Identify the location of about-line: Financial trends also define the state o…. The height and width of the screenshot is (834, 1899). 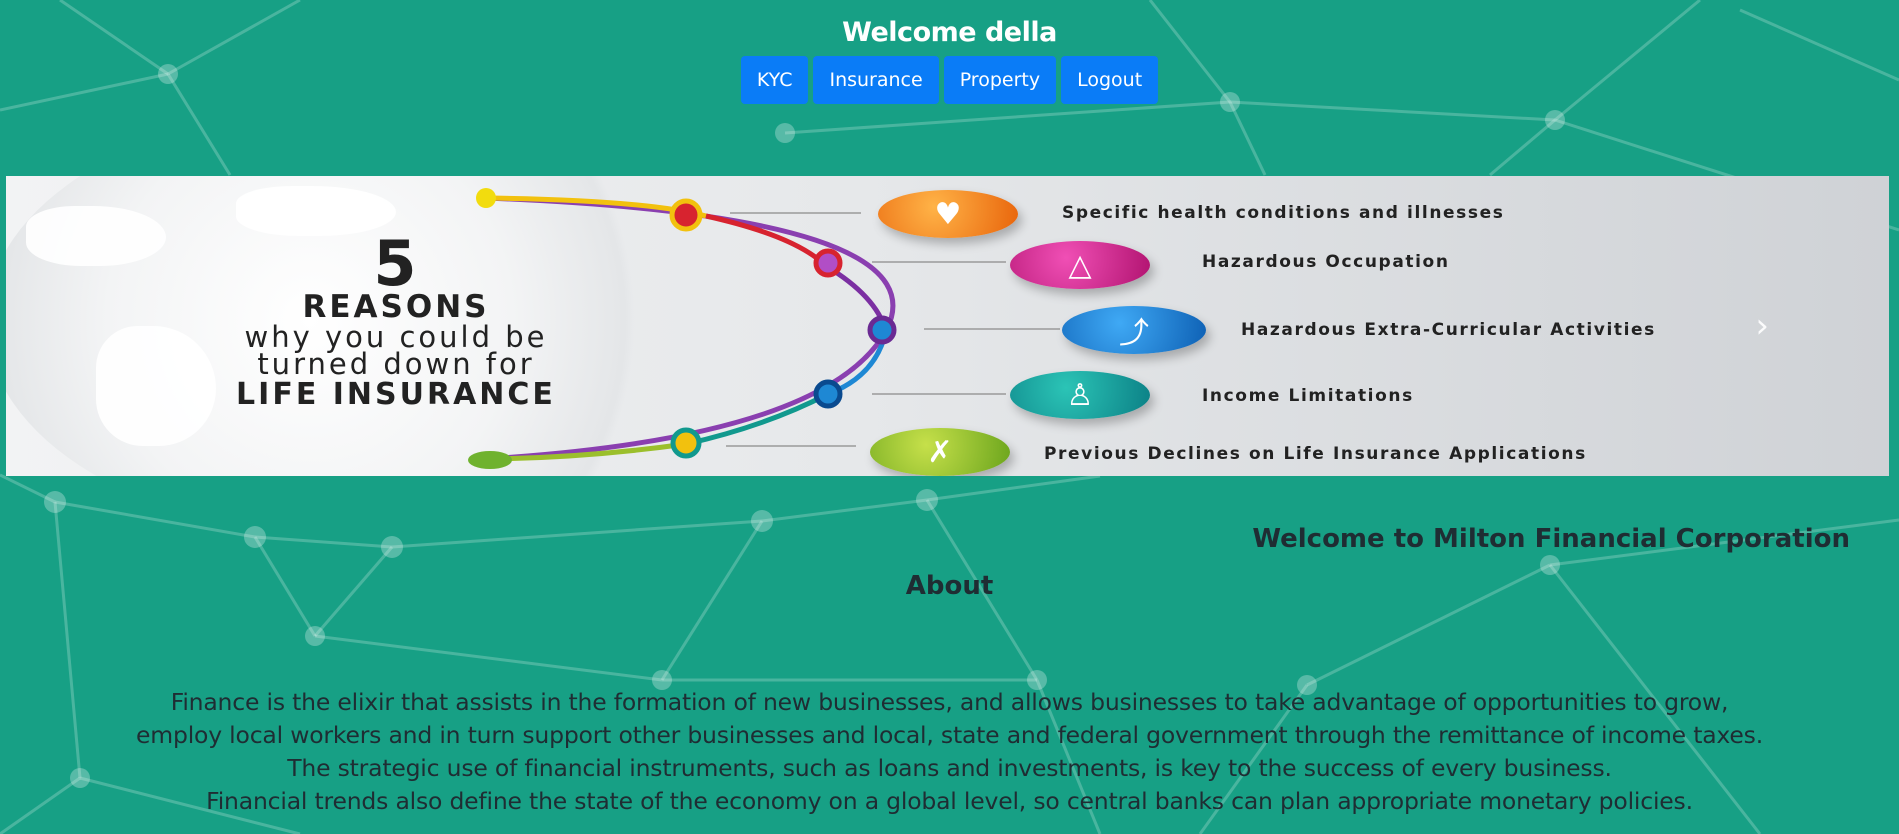
(949, 801).